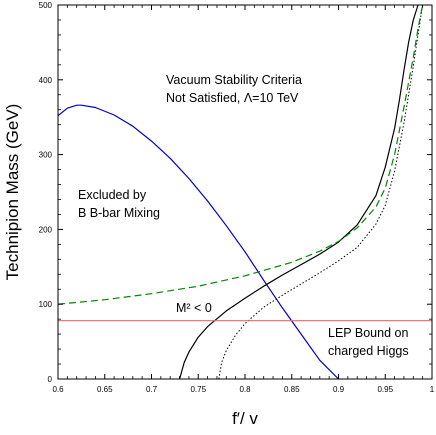  Describe the element at coordinates (234, 80) in the screenshot. I see `annotation-vacuum-1: Vacuum Stability Criteria` at that location.